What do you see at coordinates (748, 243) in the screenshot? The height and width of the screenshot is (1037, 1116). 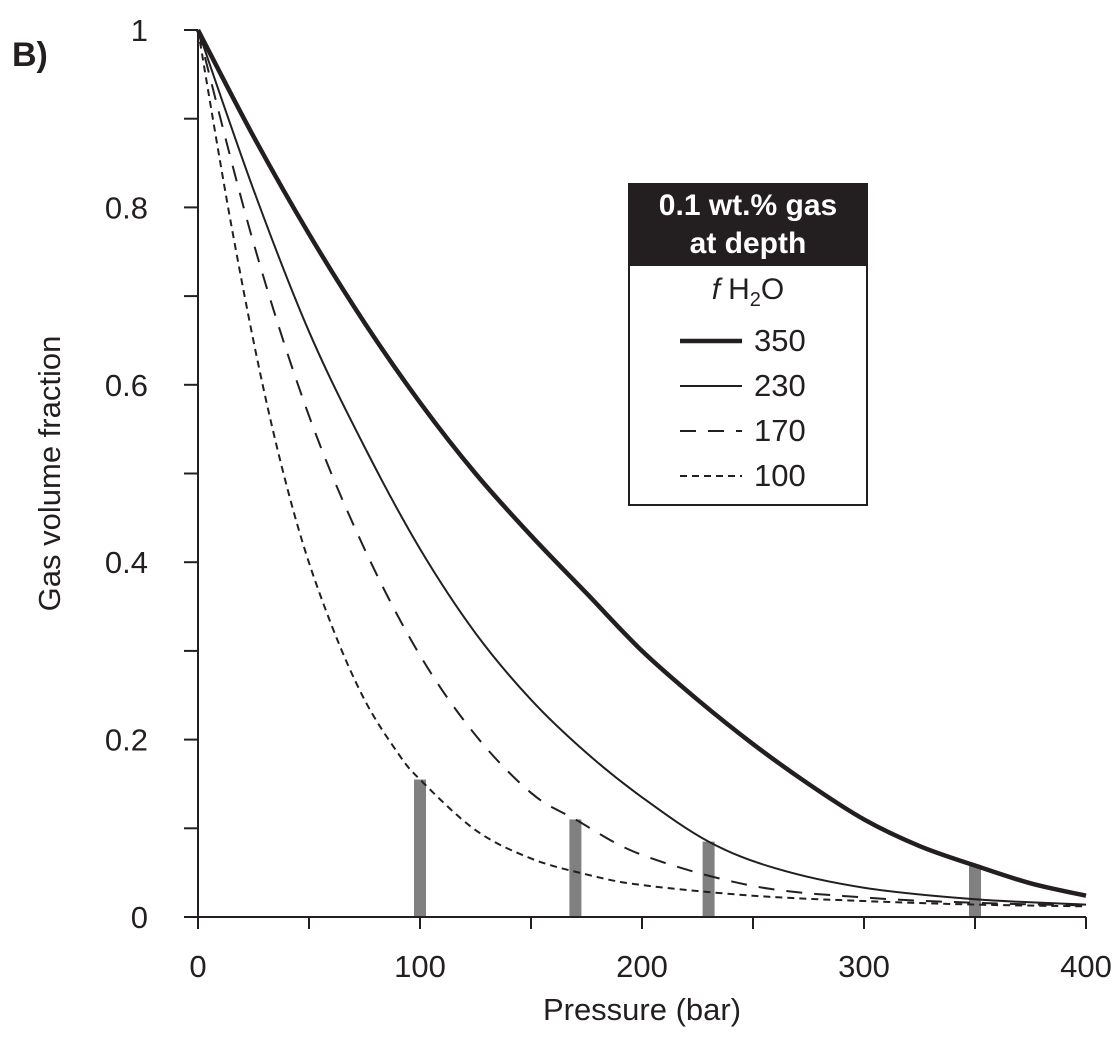 I see `legend-header-line-2: at depth` at bounding box center [748, 243].